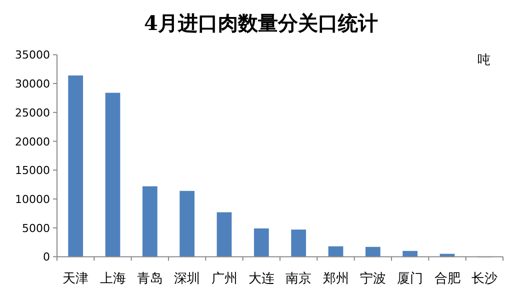  I want to click on x-tick-label: 青岛, so click(149, 279).